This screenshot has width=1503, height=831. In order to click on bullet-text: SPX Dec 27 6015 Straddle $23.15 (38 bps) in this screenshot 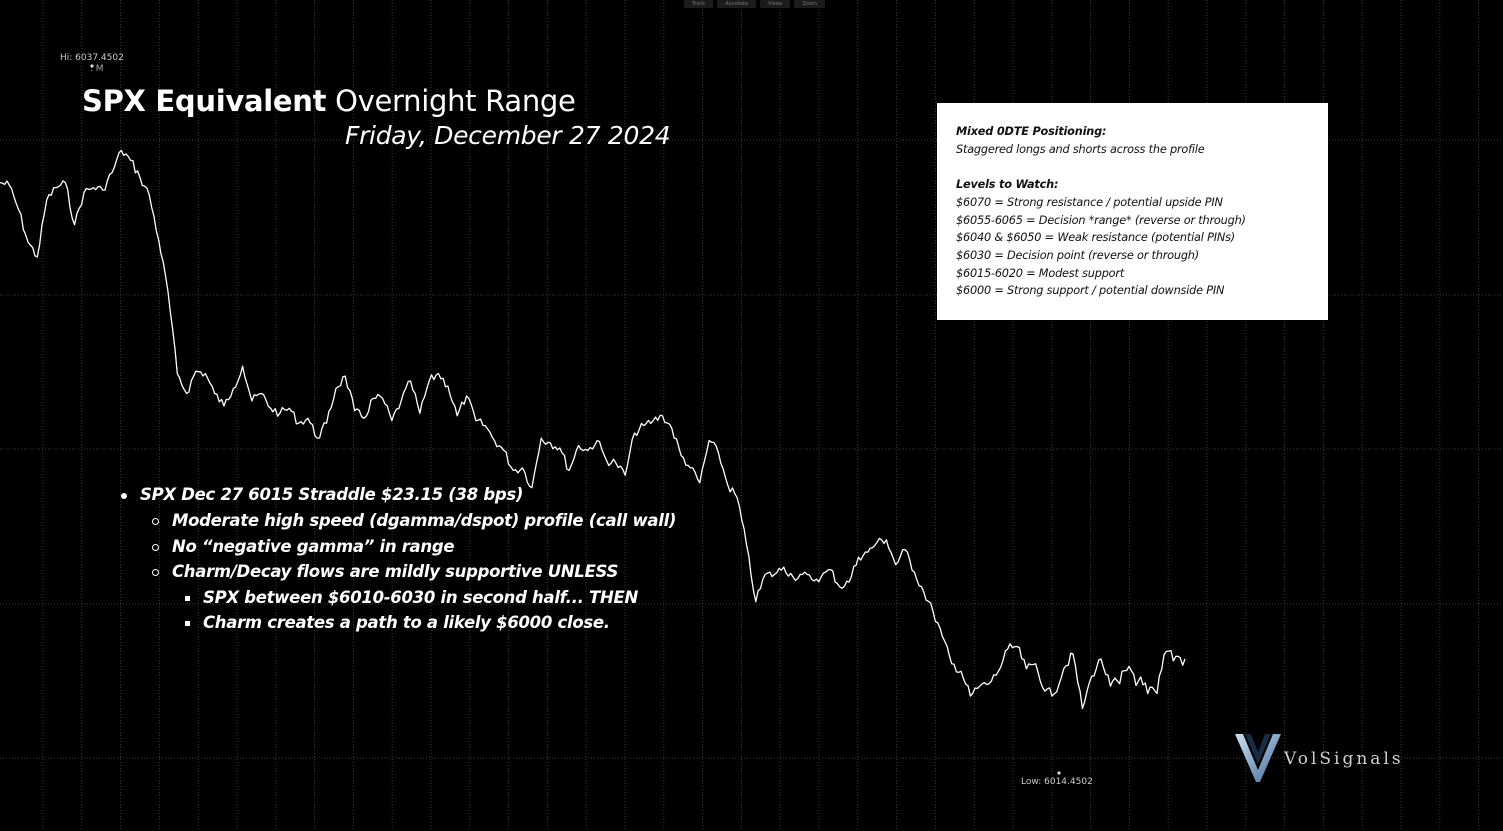, I will do `click(332, 494)`.